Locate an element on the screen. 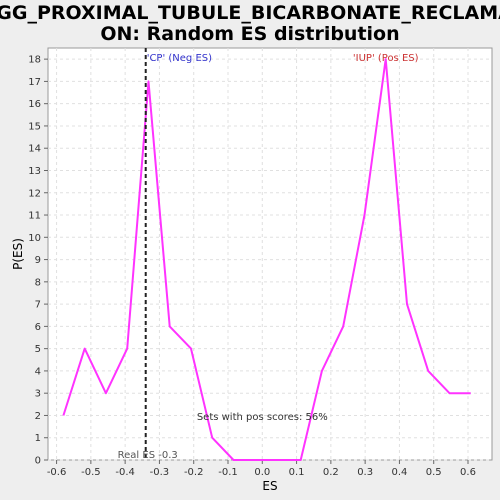 The width and height of the screenshot is (500, 500). y-tick-label: 4 is located at coordinates (38, 371).